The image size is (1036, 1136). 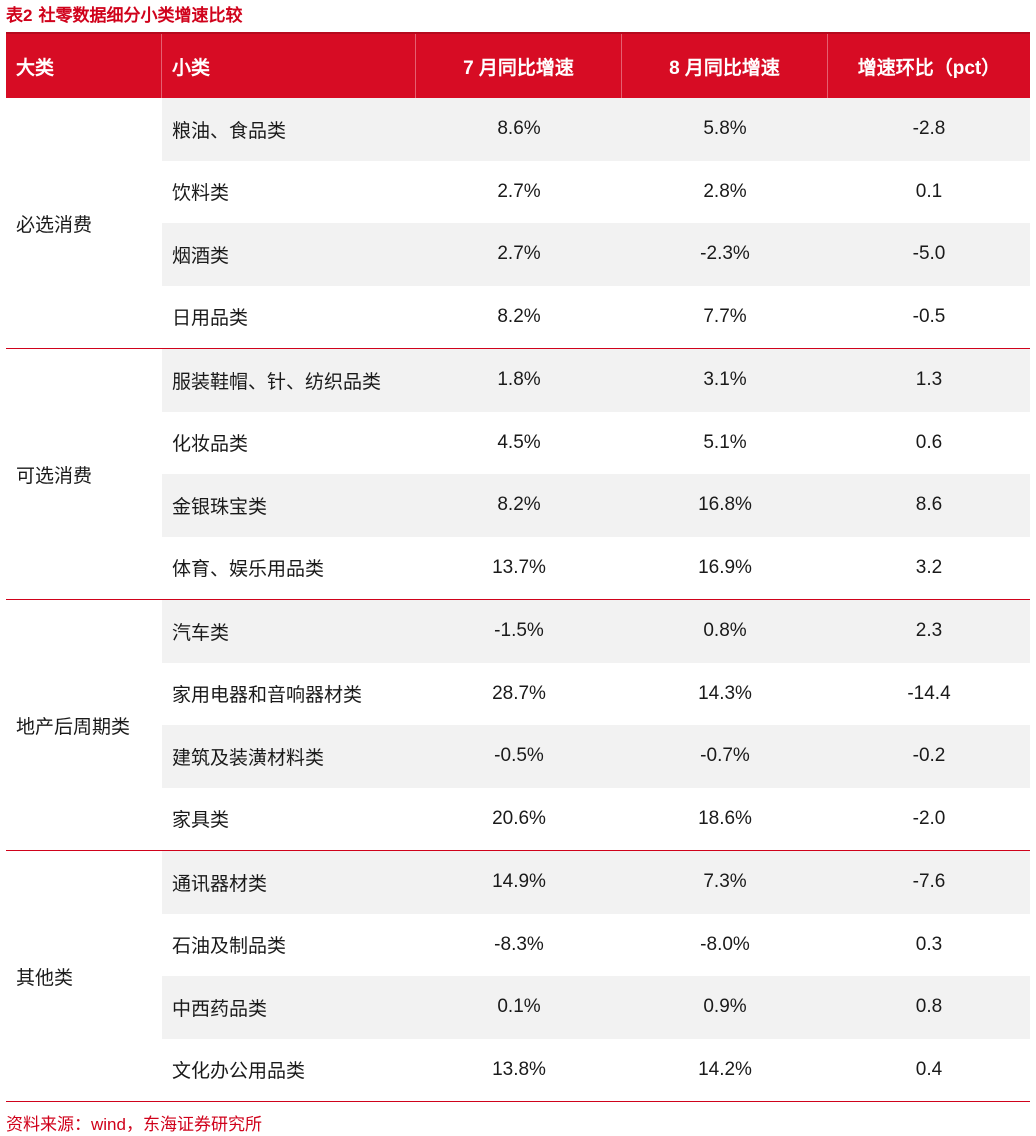 I want to click on category-label: 必选消费, so click(x=84, y=223).